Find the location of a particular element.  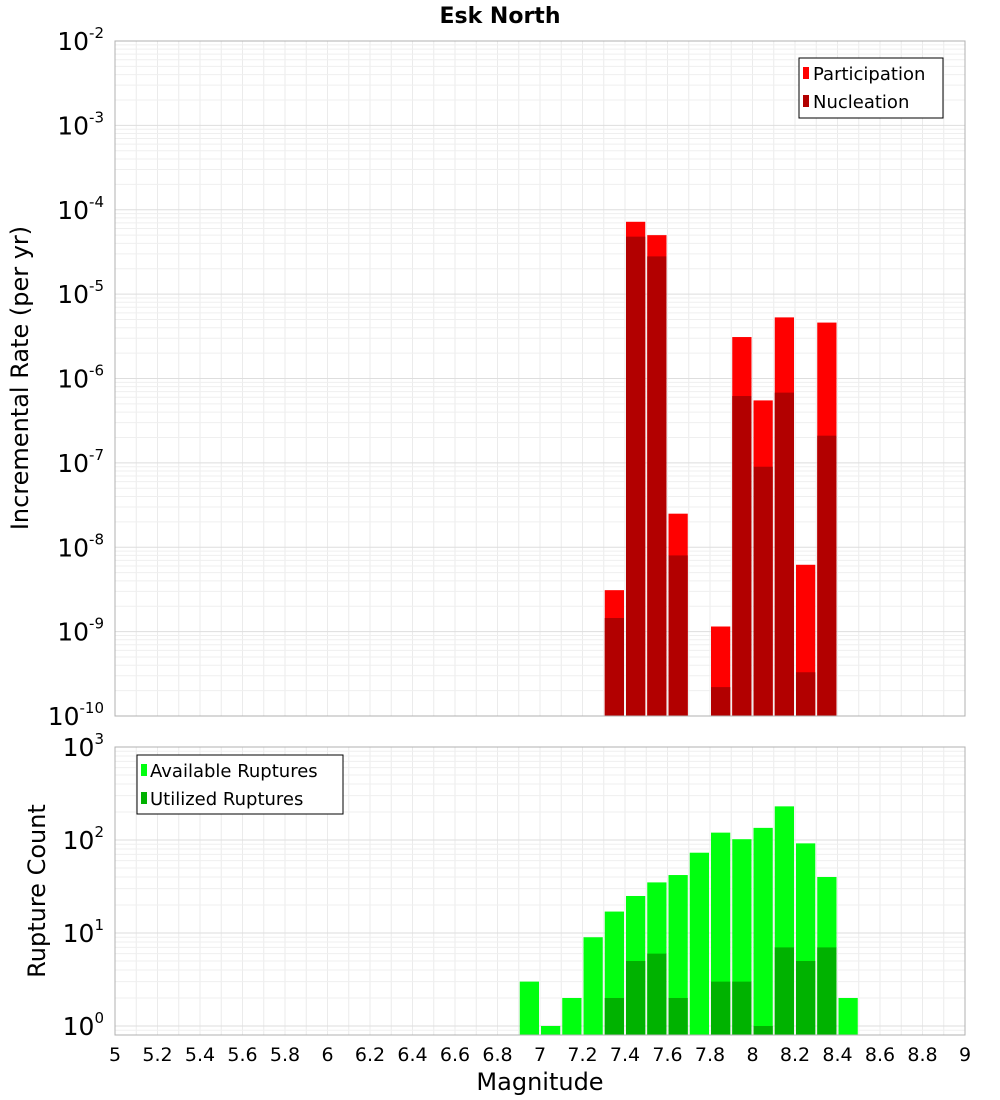

utilized-legend-label: Utilized Ruptures is located at coordinates (226, 799).